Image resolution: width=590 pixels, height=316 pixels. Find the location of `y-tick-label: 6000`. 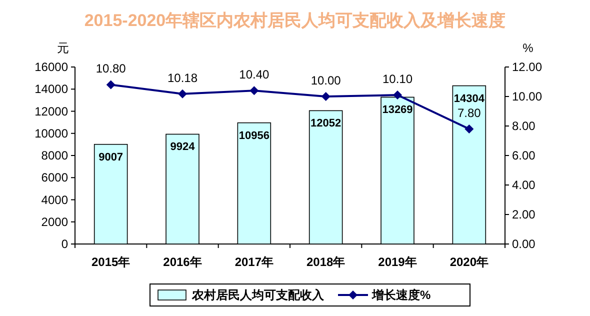

y-tick-label: 6000 is located at coordinates (54, 177).